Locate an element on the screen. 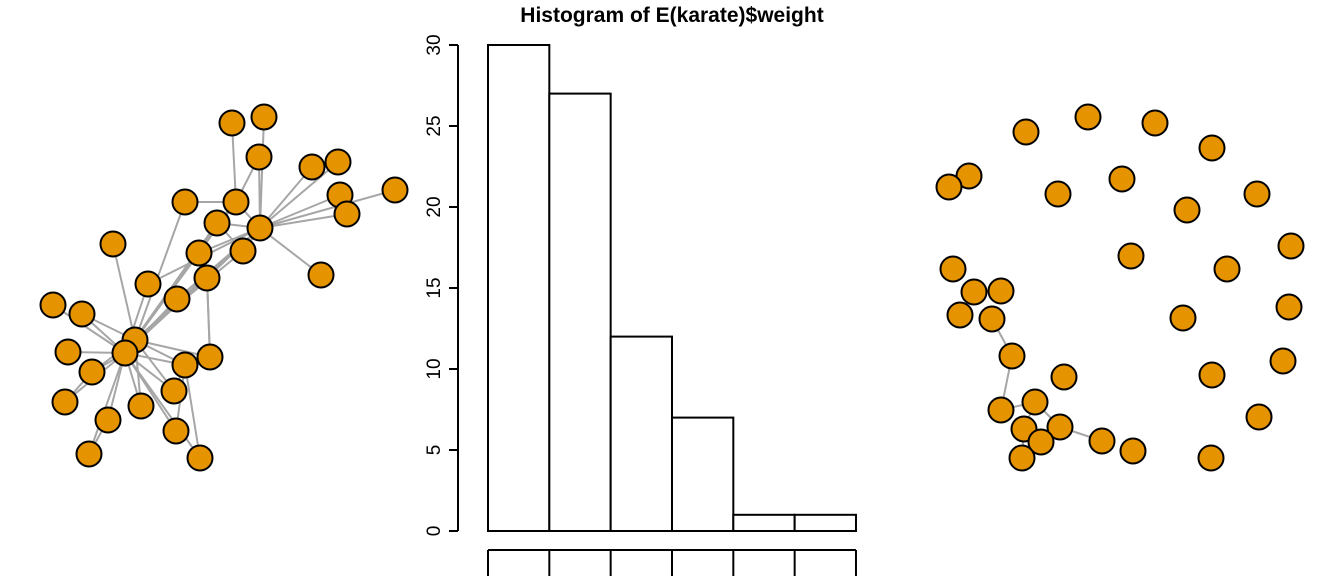 The width and height of the screenshot is (1344, 576). x-axis is located at coordinates (672, 562).